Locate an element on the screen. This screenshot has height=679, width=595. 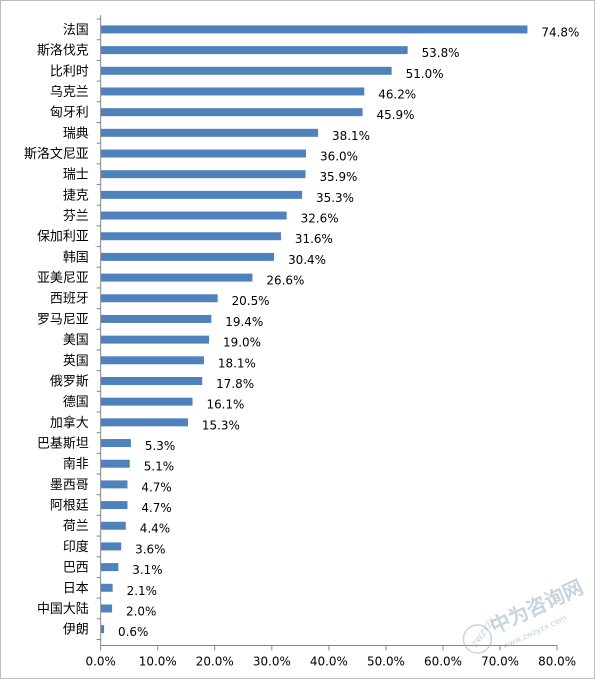
category-label: 罗马尼亚 is located at coordinates (63, 319).